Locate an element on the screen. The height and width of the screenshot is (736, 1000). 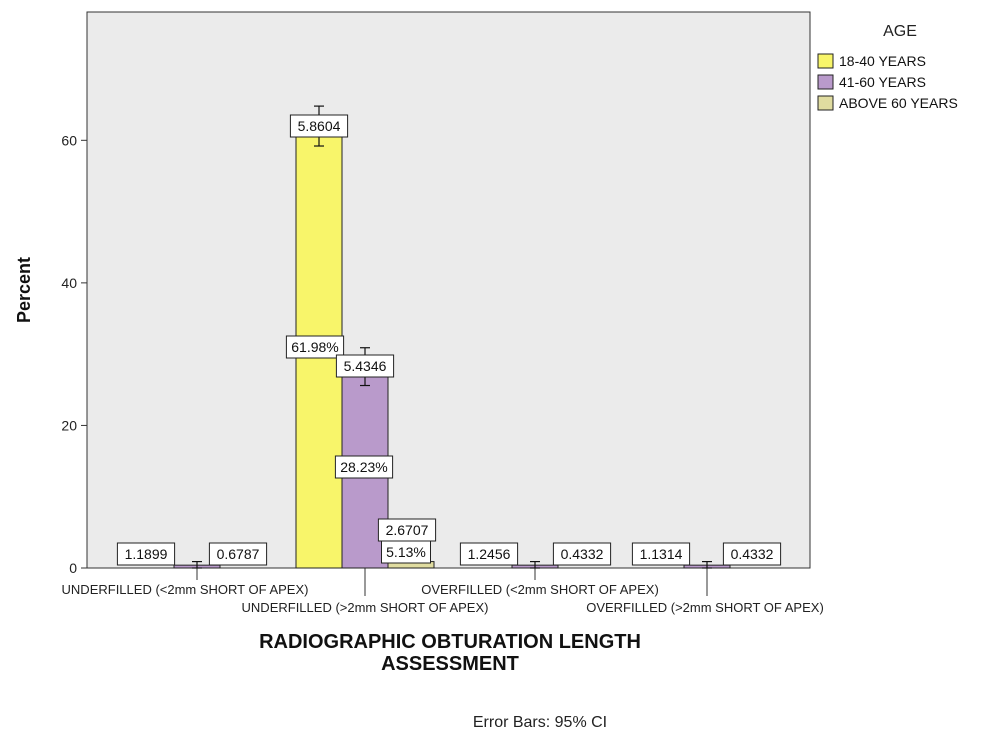
ci-label: 0.6787 is located at coordinates (238, 554).